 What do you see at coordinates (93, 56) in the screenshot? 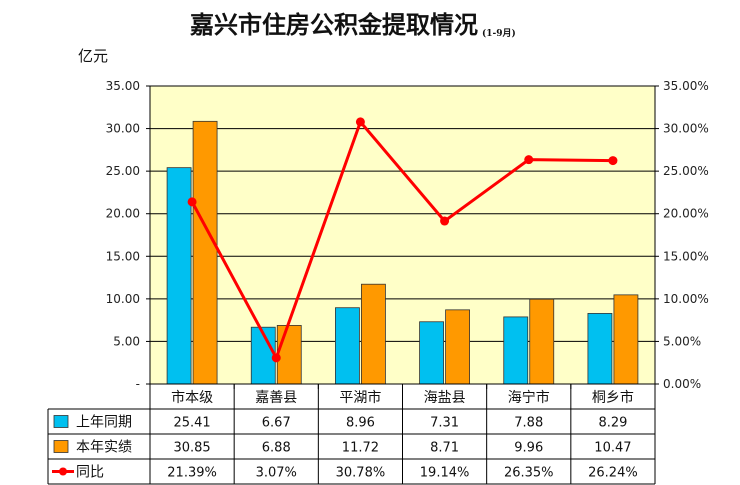
I see `y-axis-unit-label: 亿元` at bounding box center [93, 56].